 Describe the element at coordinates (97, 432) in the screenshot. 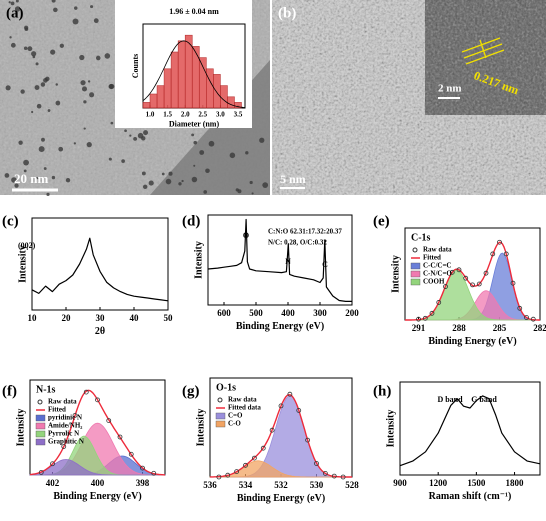

I see `fitted-curve` at that location.